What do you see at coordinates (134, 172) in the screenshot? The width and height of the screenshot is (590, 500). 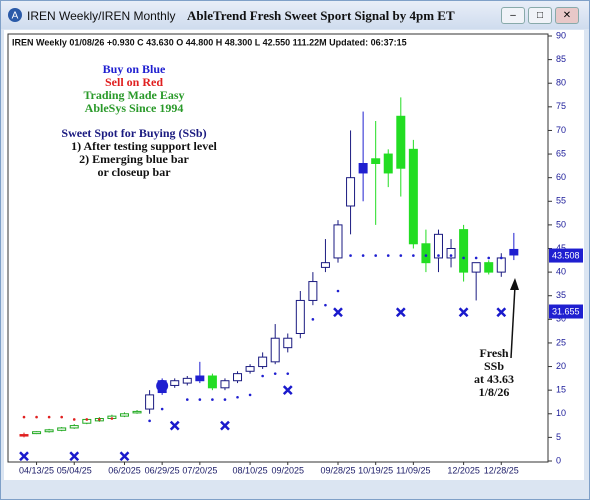 I see `ssb-note: or closeup bar` at bounding box center [134, 172].